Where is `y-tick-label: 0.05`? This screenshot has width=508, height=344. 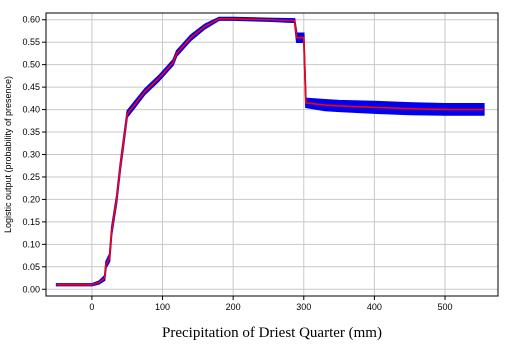 y-tick-label: 0.05 is located at coordinates (31, 267).